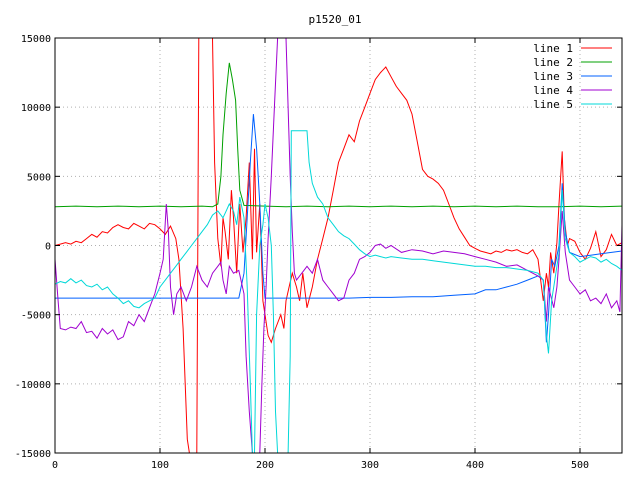 Image resolution: width=640 pixels, height=480 pixels. I want to click on y-tick-label: 5000, so click(39, 177).